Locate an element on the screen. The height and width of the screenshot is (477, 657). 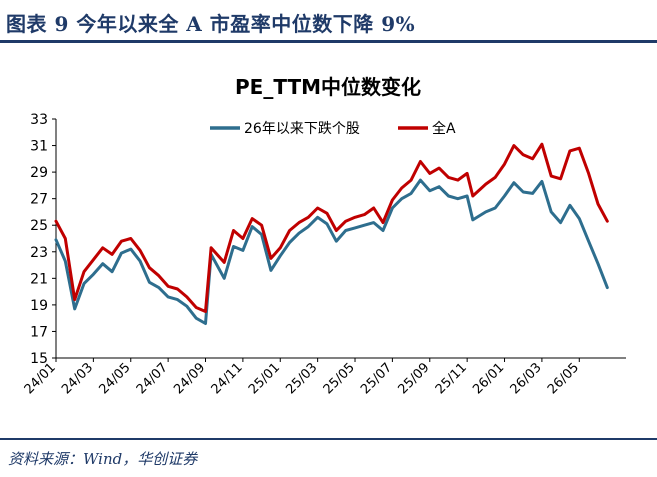
x-tick-label: 25/09 is located at coordinates (413, 378).